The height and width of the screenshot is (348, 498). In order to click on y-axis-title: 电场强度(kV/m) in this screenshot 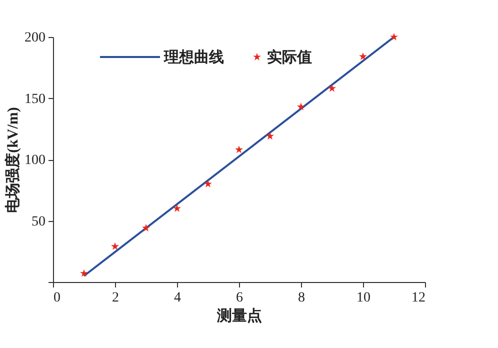, I will do `click(13, 160)`.